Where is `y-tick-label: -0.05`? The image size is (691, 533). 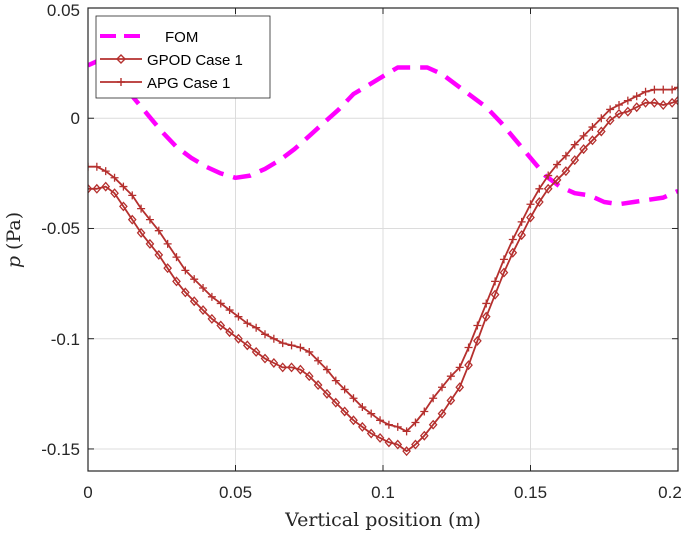 y-tick-label: -0.05 is located at coordinates (60, 228).